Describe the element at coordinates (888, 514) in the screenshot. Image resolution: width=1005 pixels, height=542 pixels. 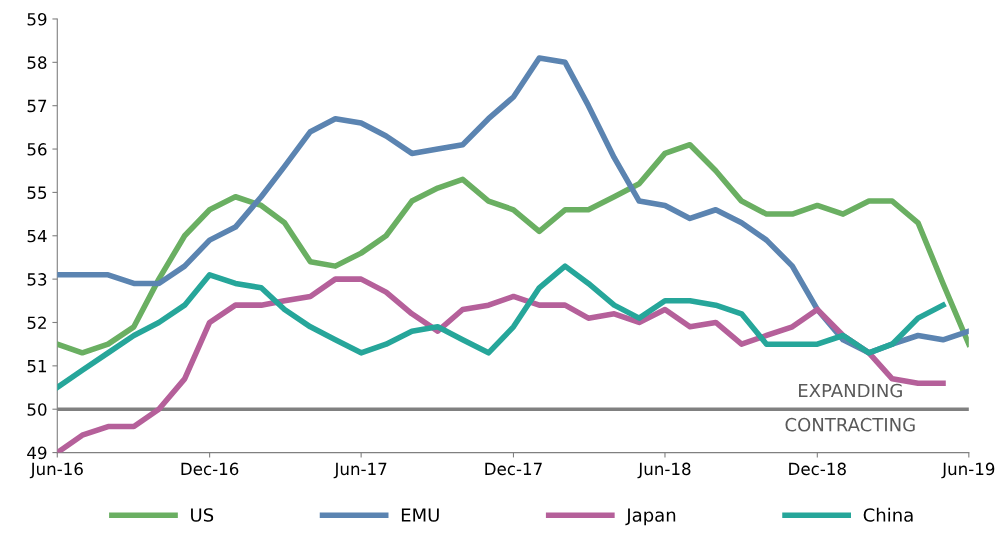
I see `legend-label: China` at that location.